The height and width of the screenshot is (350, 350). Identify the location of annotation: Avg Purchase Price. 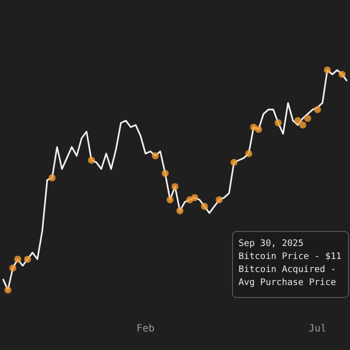
(287, 283).